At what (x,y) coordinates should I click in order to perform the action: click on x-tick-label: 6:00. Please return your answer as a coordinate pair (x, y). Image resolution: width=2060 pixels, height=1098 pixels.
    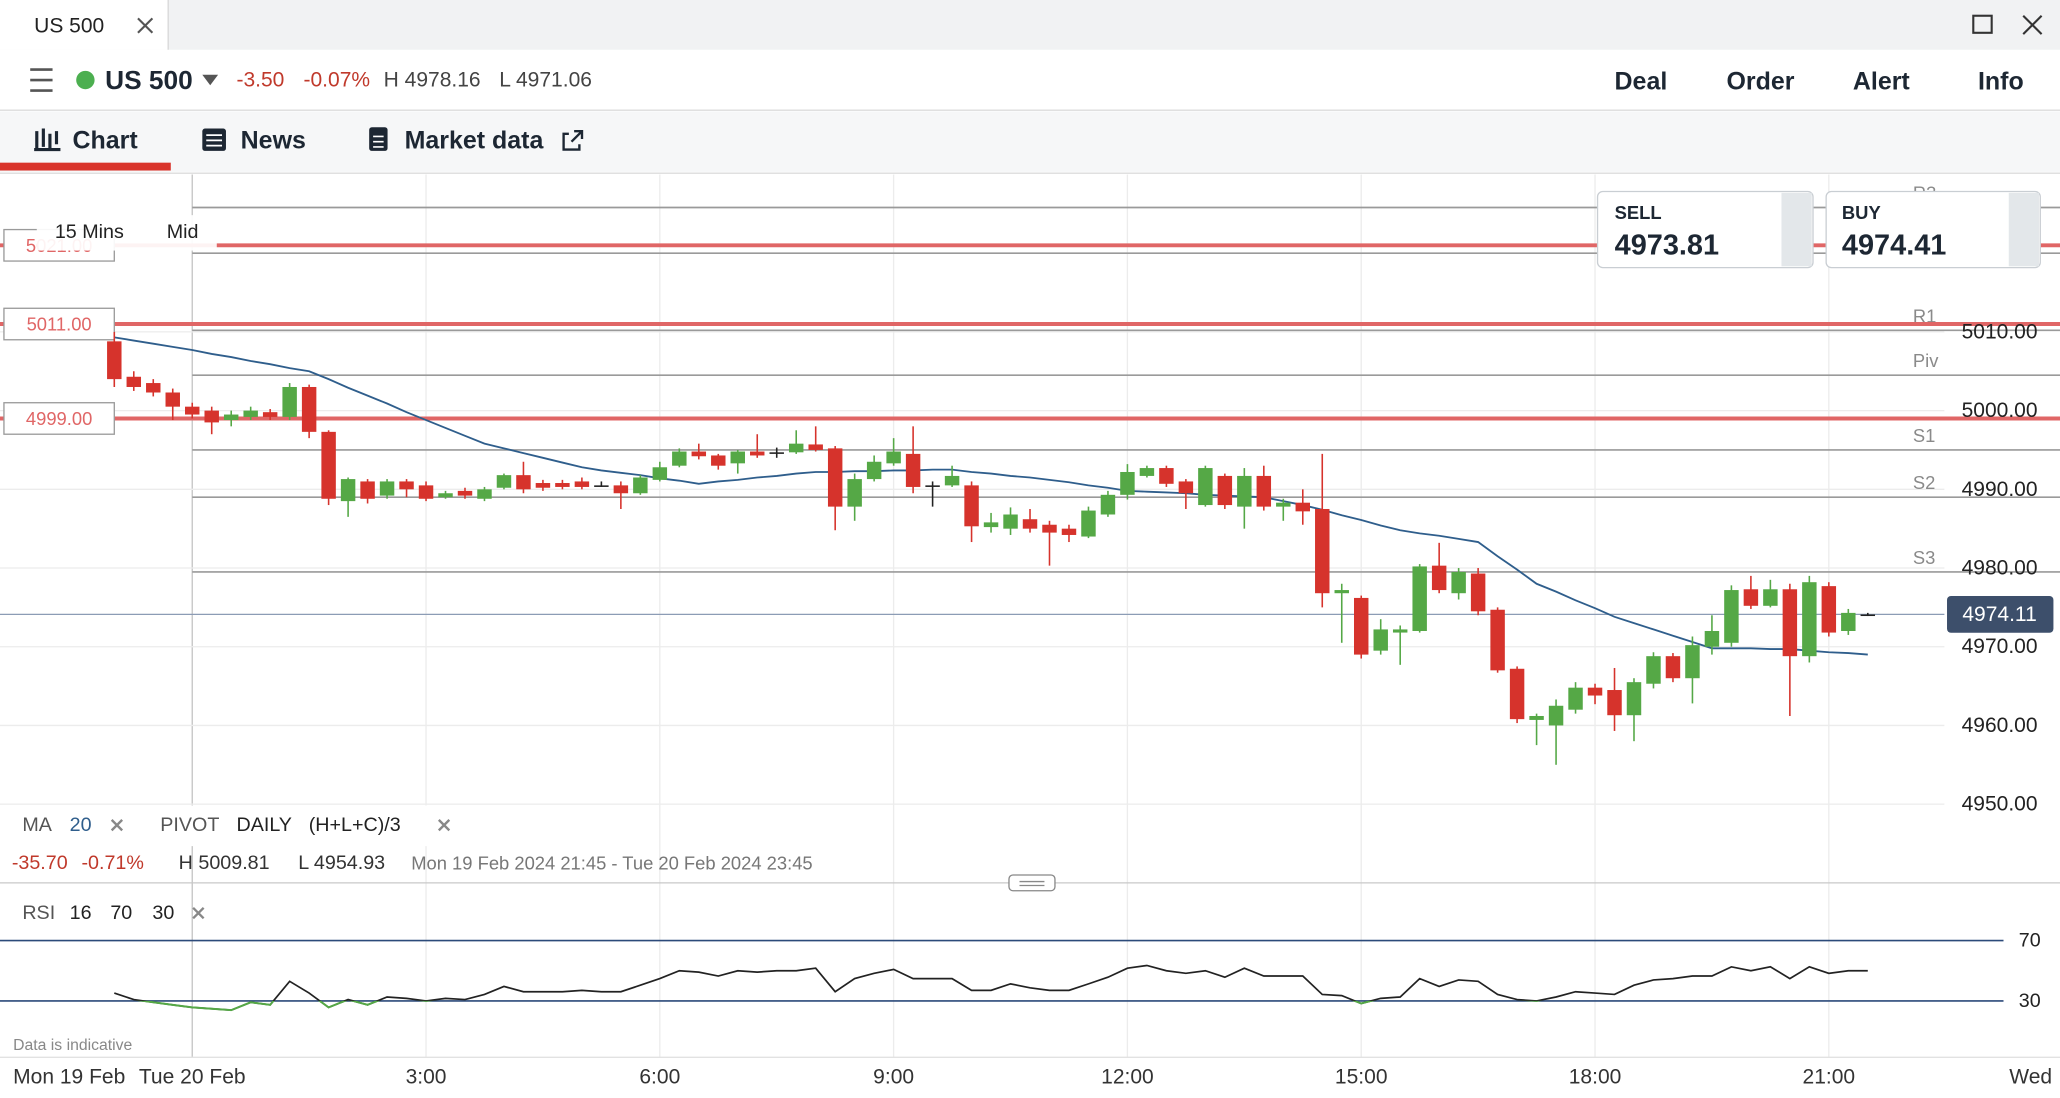
    Looking at the image, I should click on (659, 1077).